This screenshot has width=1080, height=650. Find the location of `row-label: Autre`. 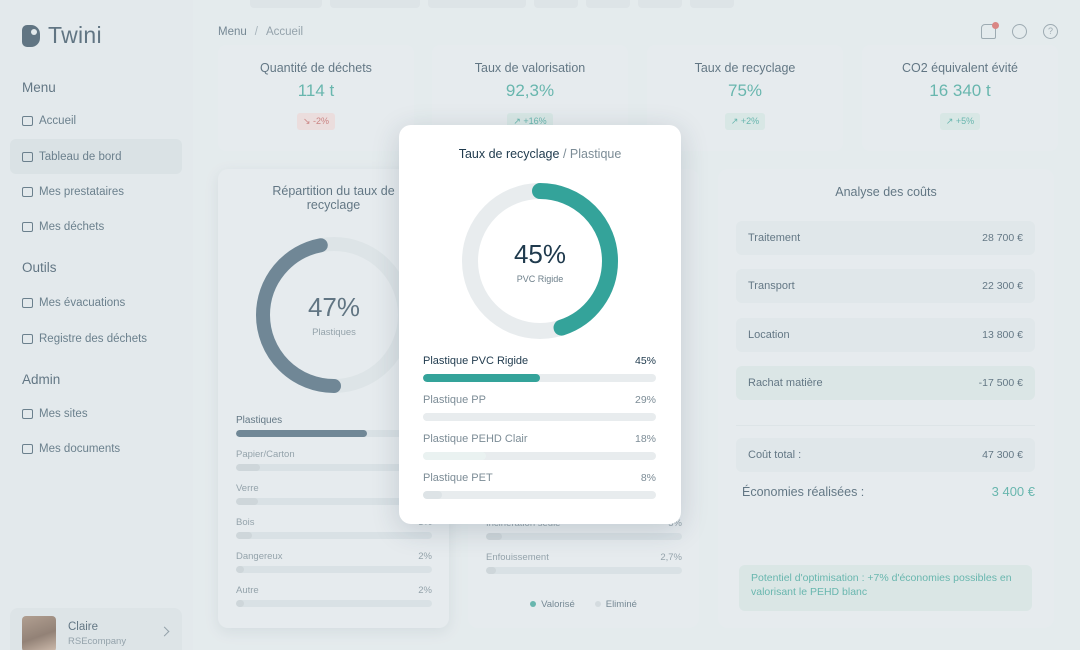

row-label: Autre is located at coordinates (247, 590).